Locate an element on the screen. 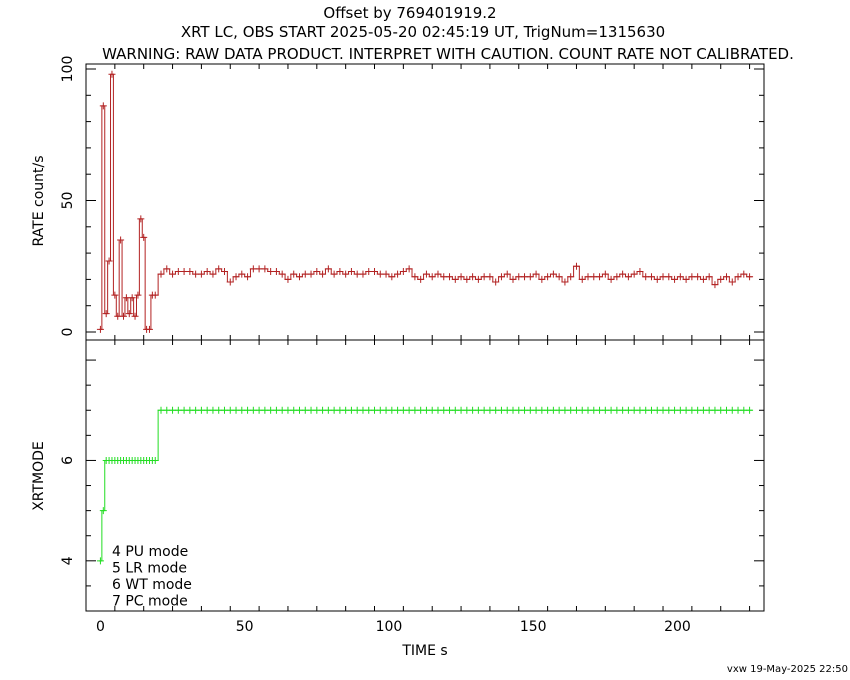 This screenshot has height=680, width=850. legend-entry: 6 WT mode is located at coordinates (152, 585).